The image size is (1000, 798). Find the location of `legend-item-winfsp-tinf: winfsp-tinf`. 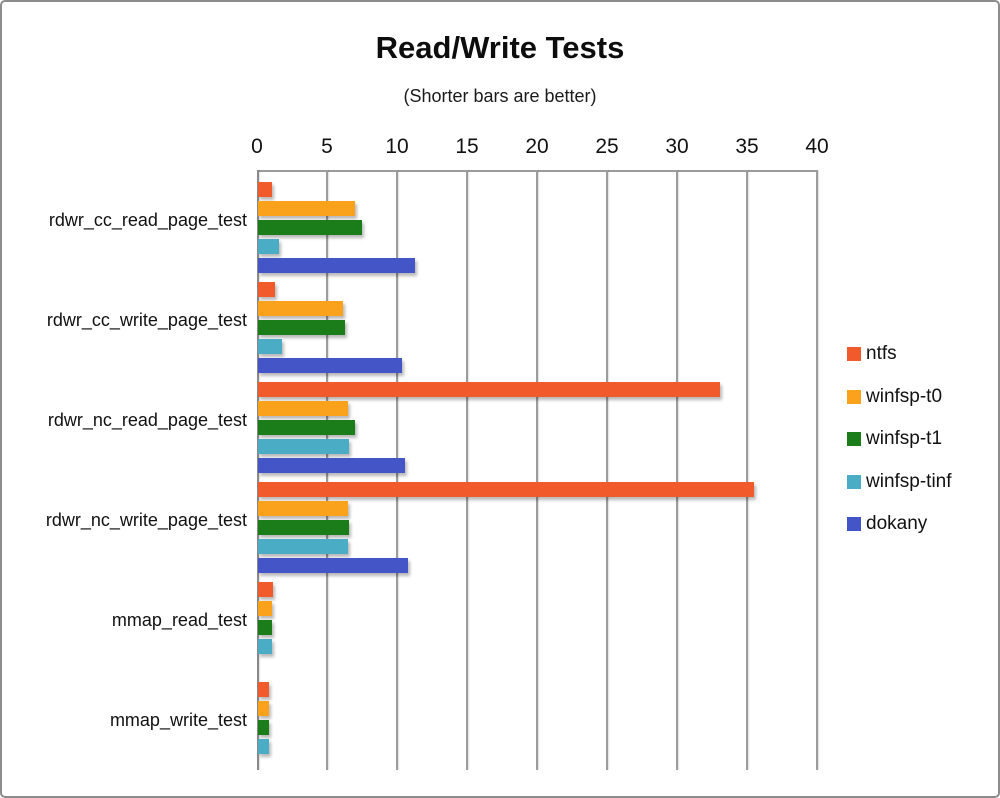

legend-item-winfsp-tinf: winfsp-tinf is located at coordinates (899, 482).